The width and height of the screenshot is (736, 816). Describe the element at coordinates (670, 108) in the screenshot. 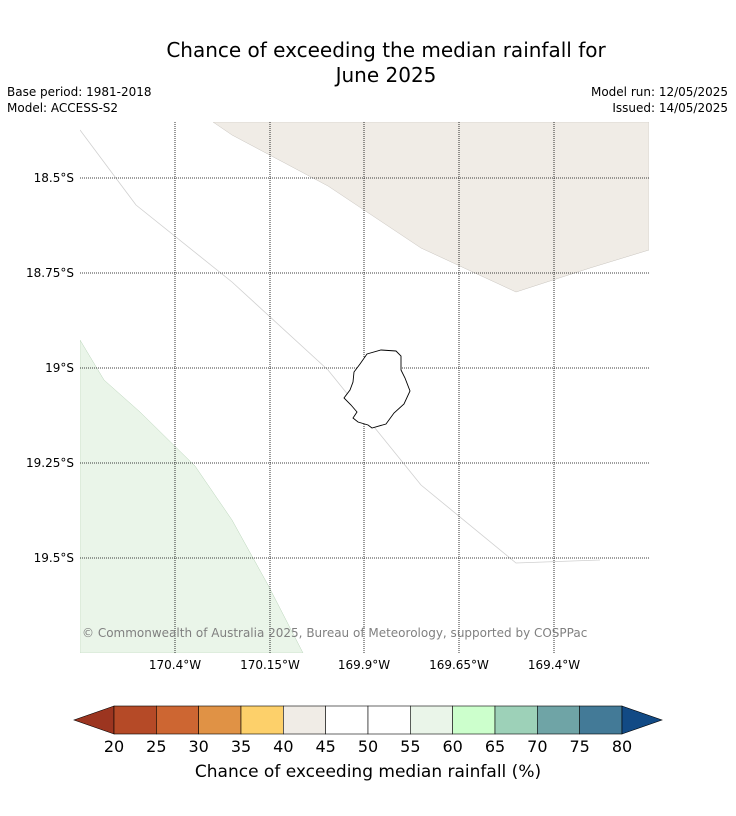

I see `issued-date: Issued: 14/05/2025` at that location.